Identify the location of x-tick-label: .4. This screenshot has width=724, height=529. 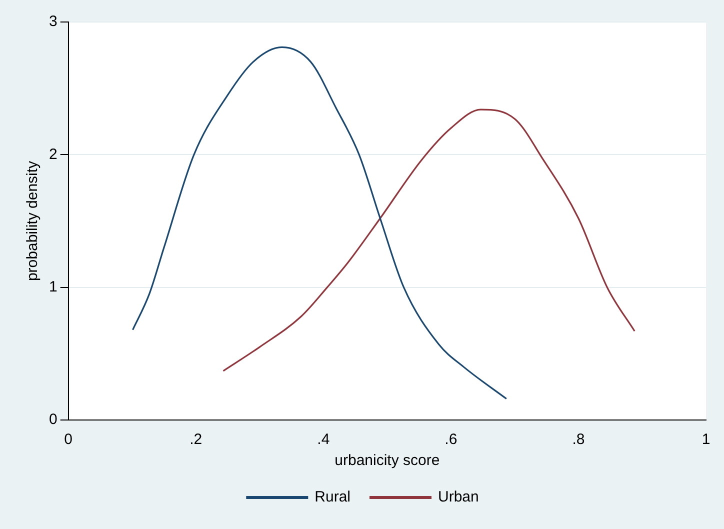
(323, 439).